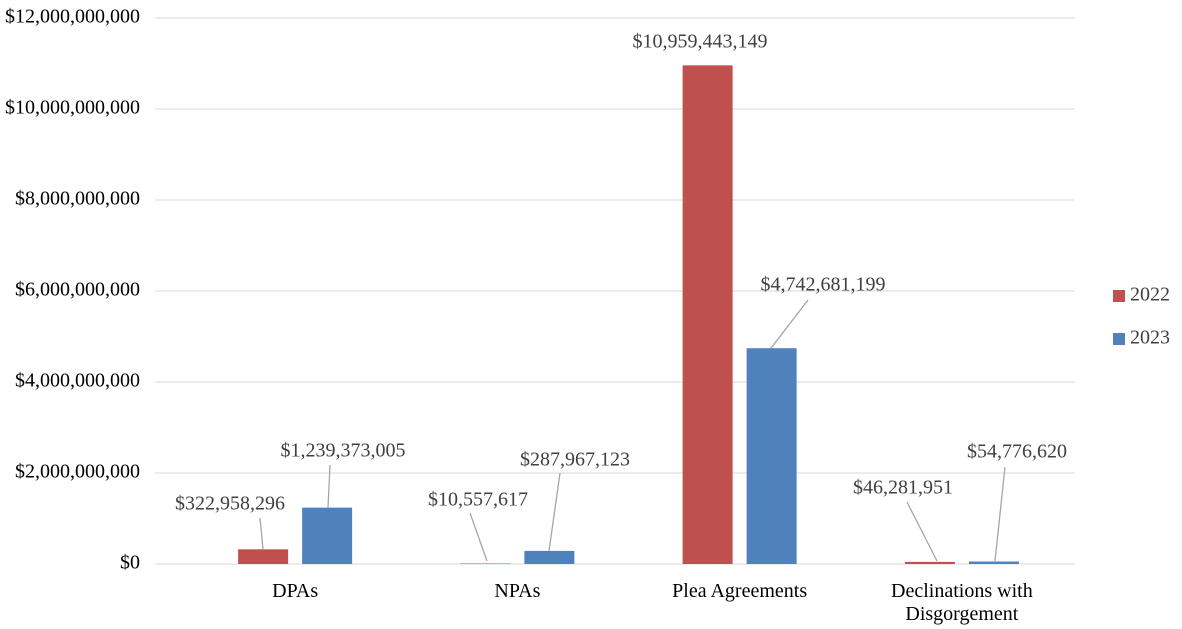 The image size is (1182, 629). Describe the element at coordinates (478, 500) in the screenshot. I see `data-label: $10,557,617` at that location.